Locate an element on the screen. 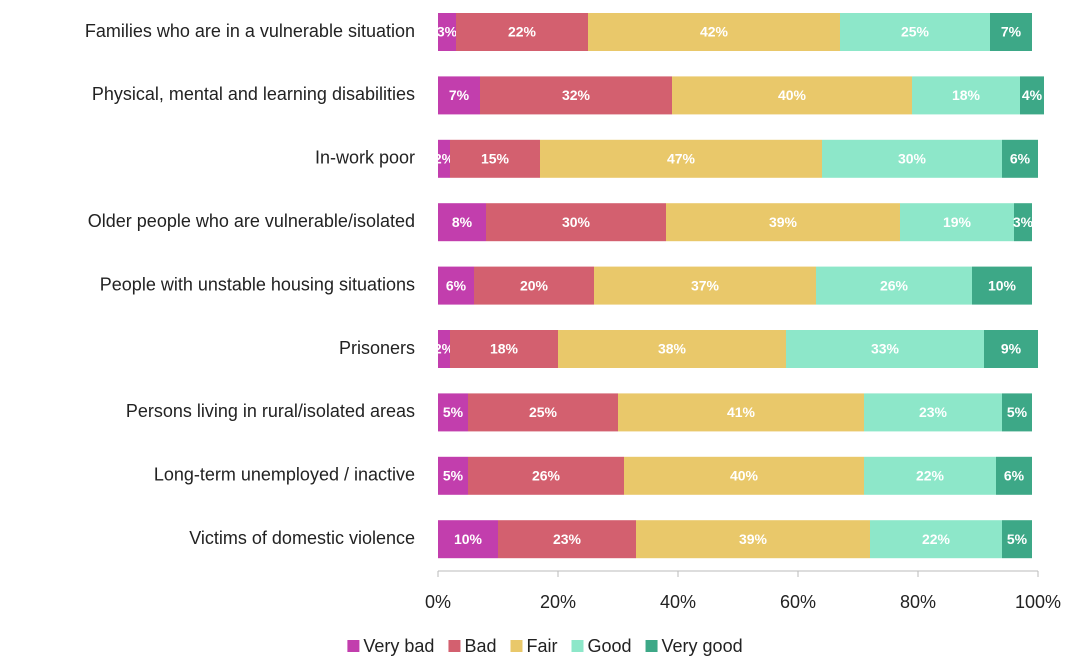  data-label: 40% is located at coordinates (792, 95).